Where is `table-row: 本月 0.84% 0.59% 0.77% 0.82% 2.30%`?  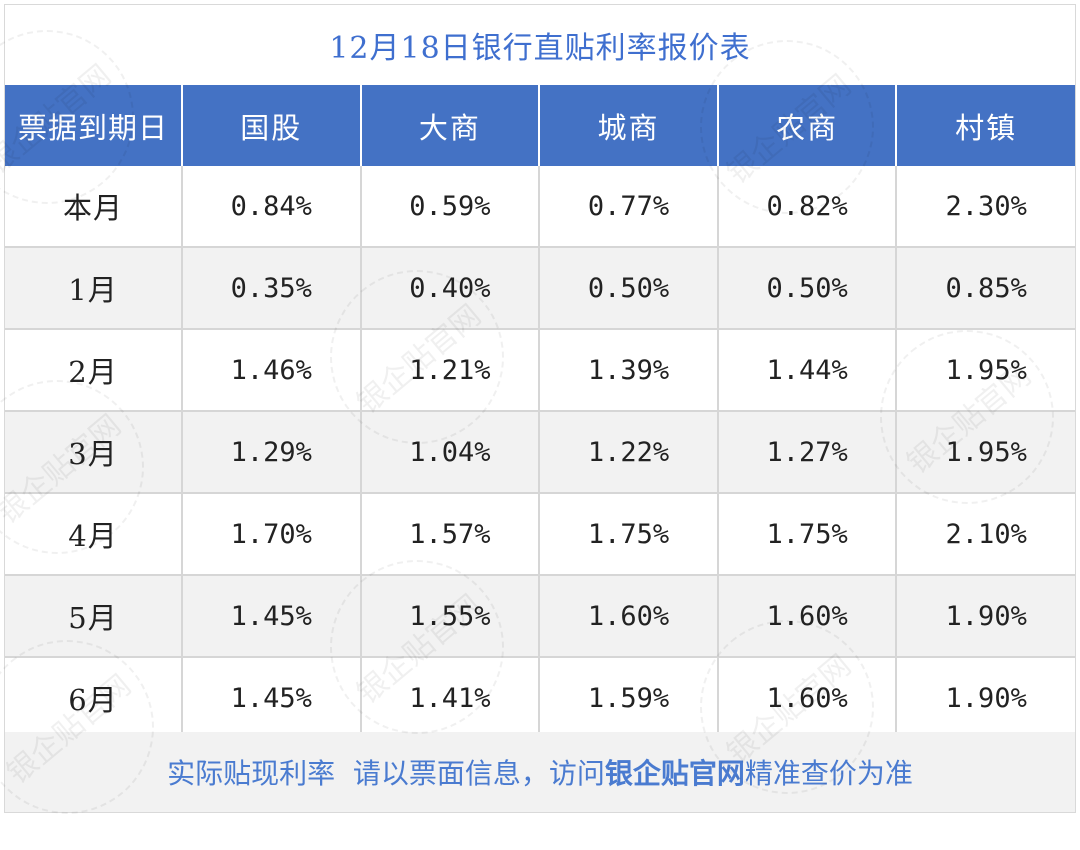
table-row: 本月 0.84% 0.59% 0.77% 0.82% 2.30% is located at coordinates (540, 207).